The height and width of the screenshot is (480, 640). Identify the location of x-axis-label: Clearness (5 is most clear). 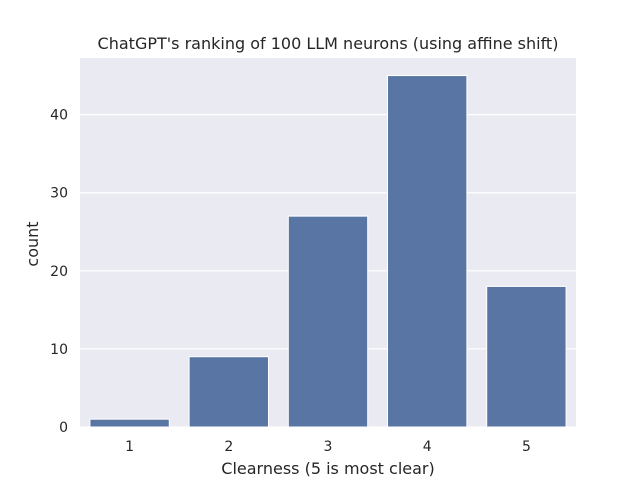
(327, 468).